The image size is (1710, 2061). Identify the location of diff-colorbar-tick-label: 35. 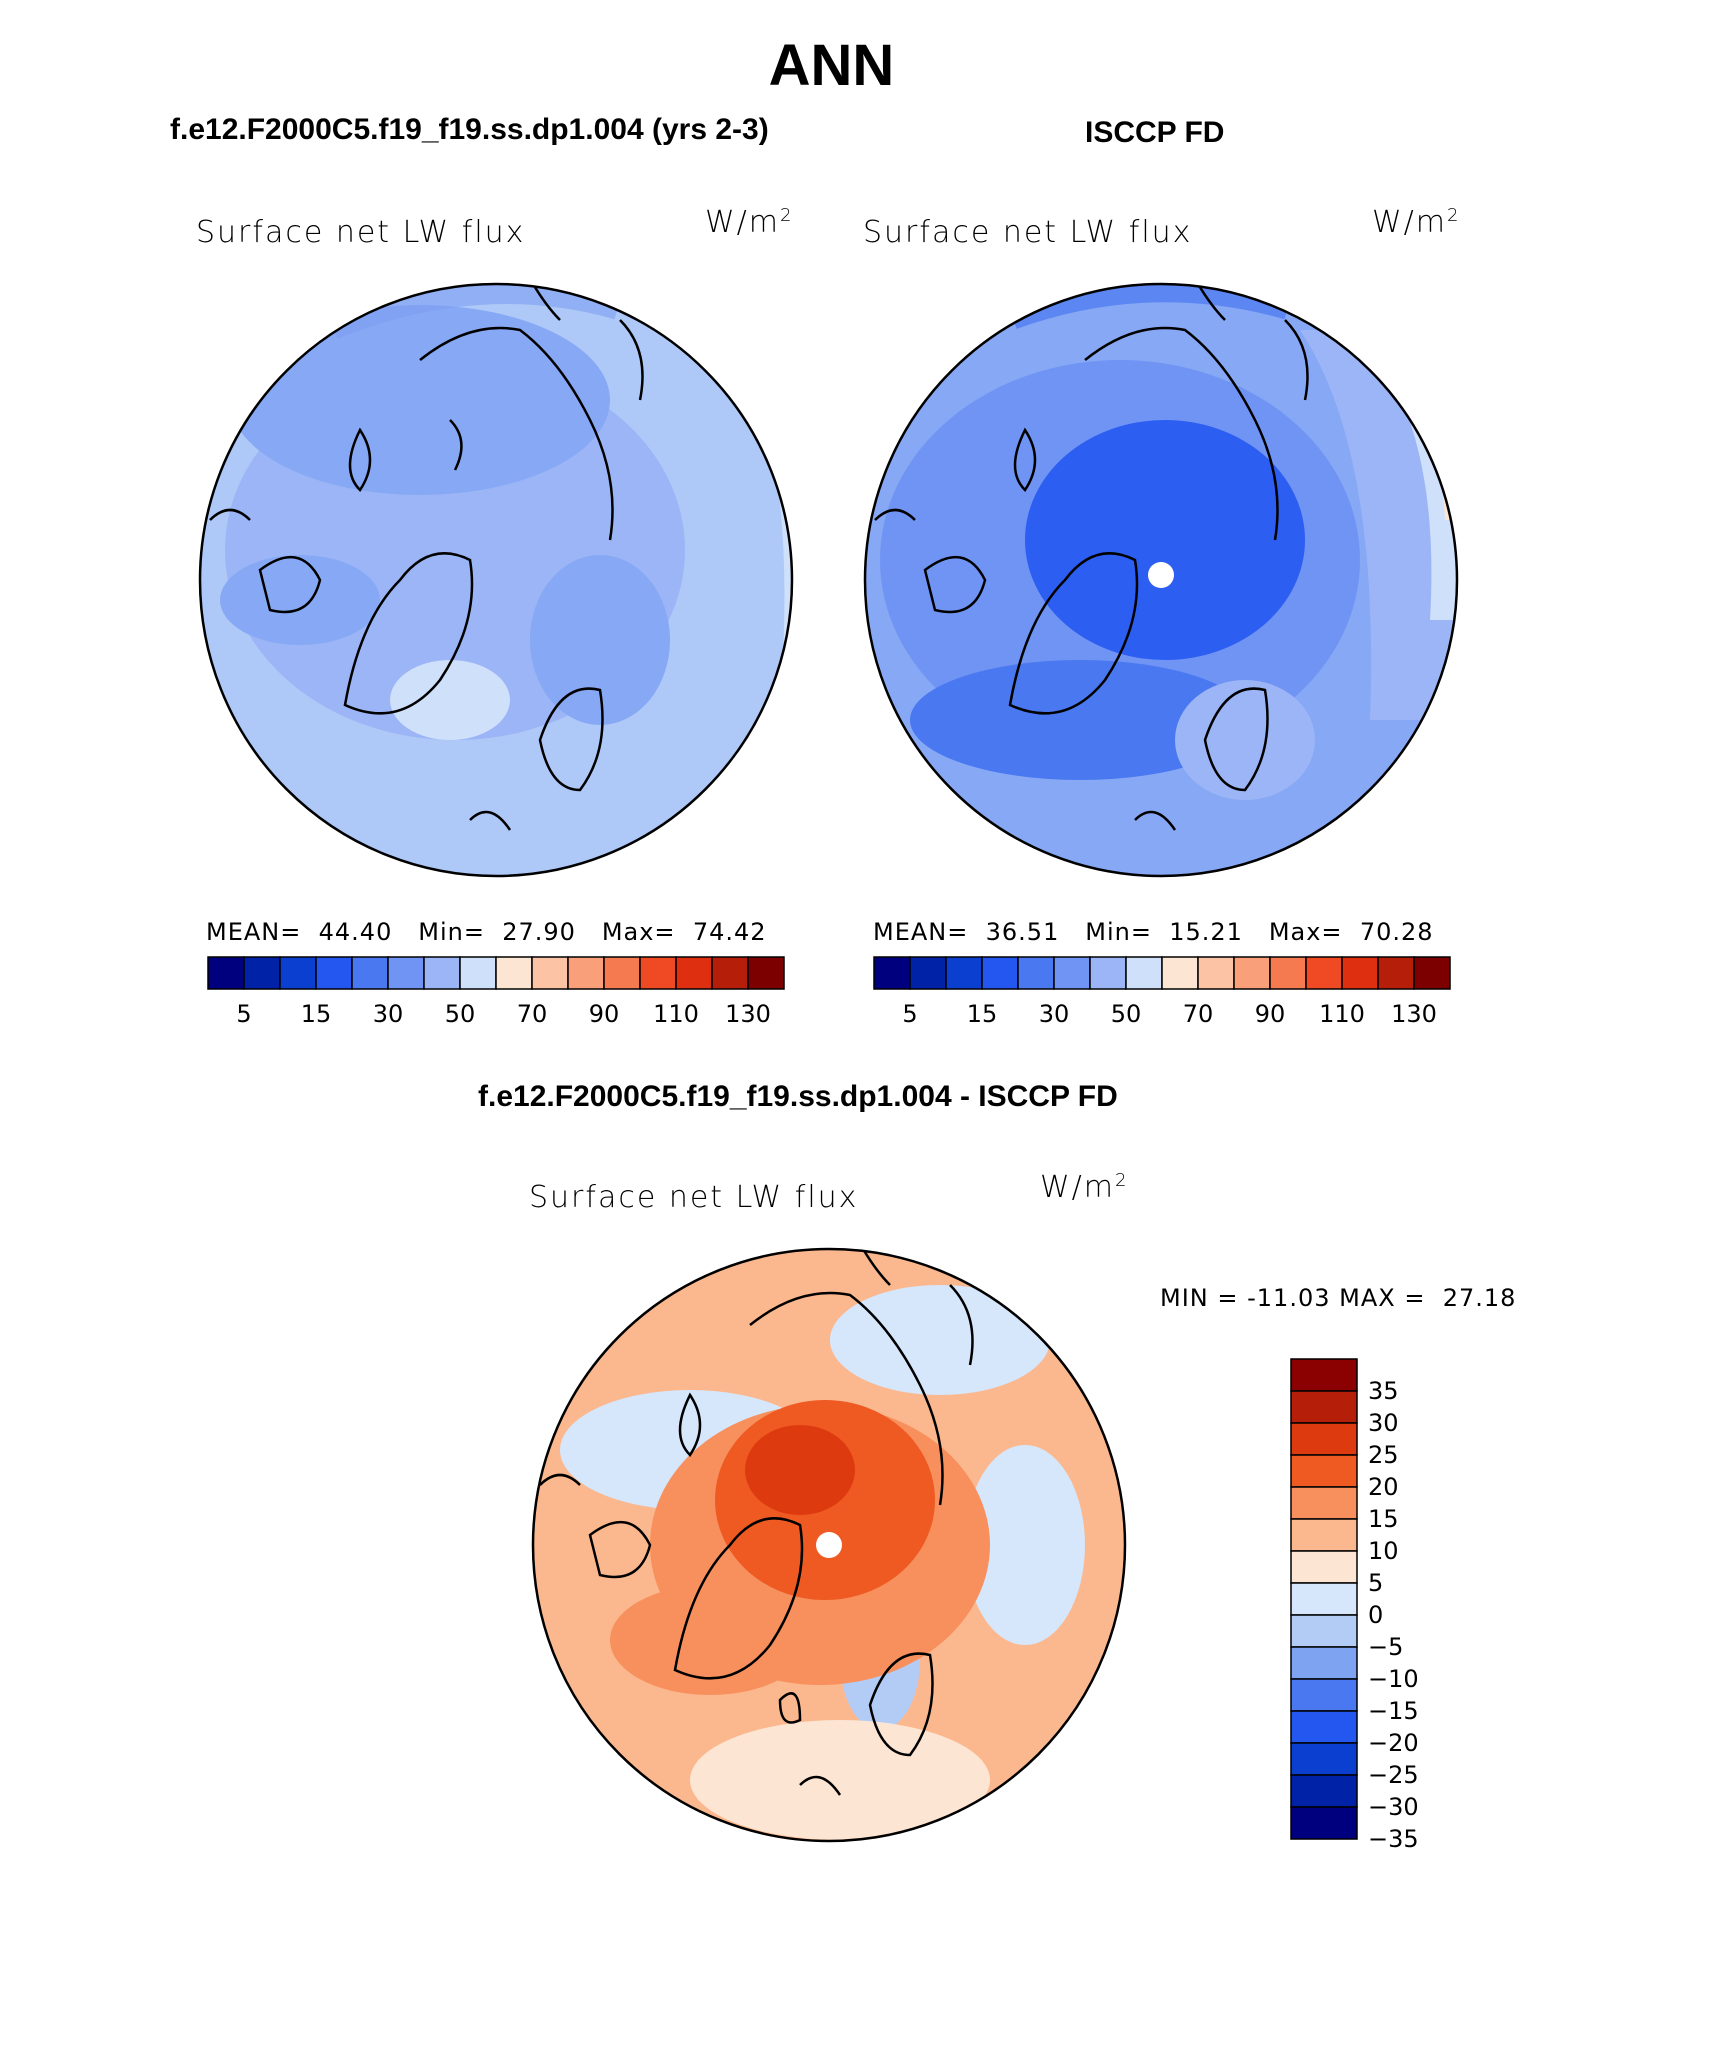
(1383, 1391).